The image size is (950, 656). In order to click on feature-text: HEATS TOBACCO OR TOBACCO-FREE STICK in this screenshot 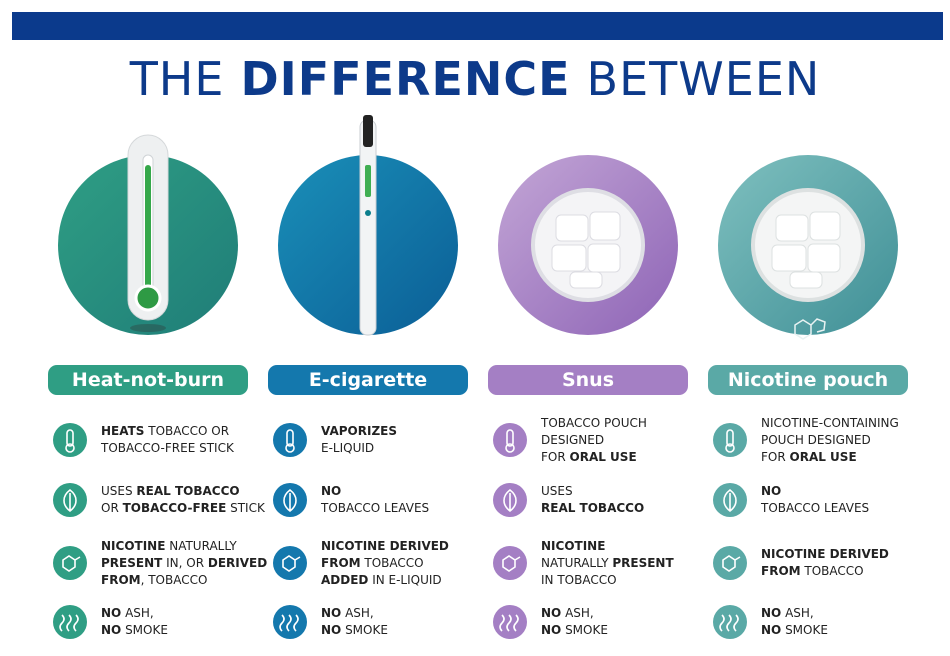, I will do `click(167, 440)`.